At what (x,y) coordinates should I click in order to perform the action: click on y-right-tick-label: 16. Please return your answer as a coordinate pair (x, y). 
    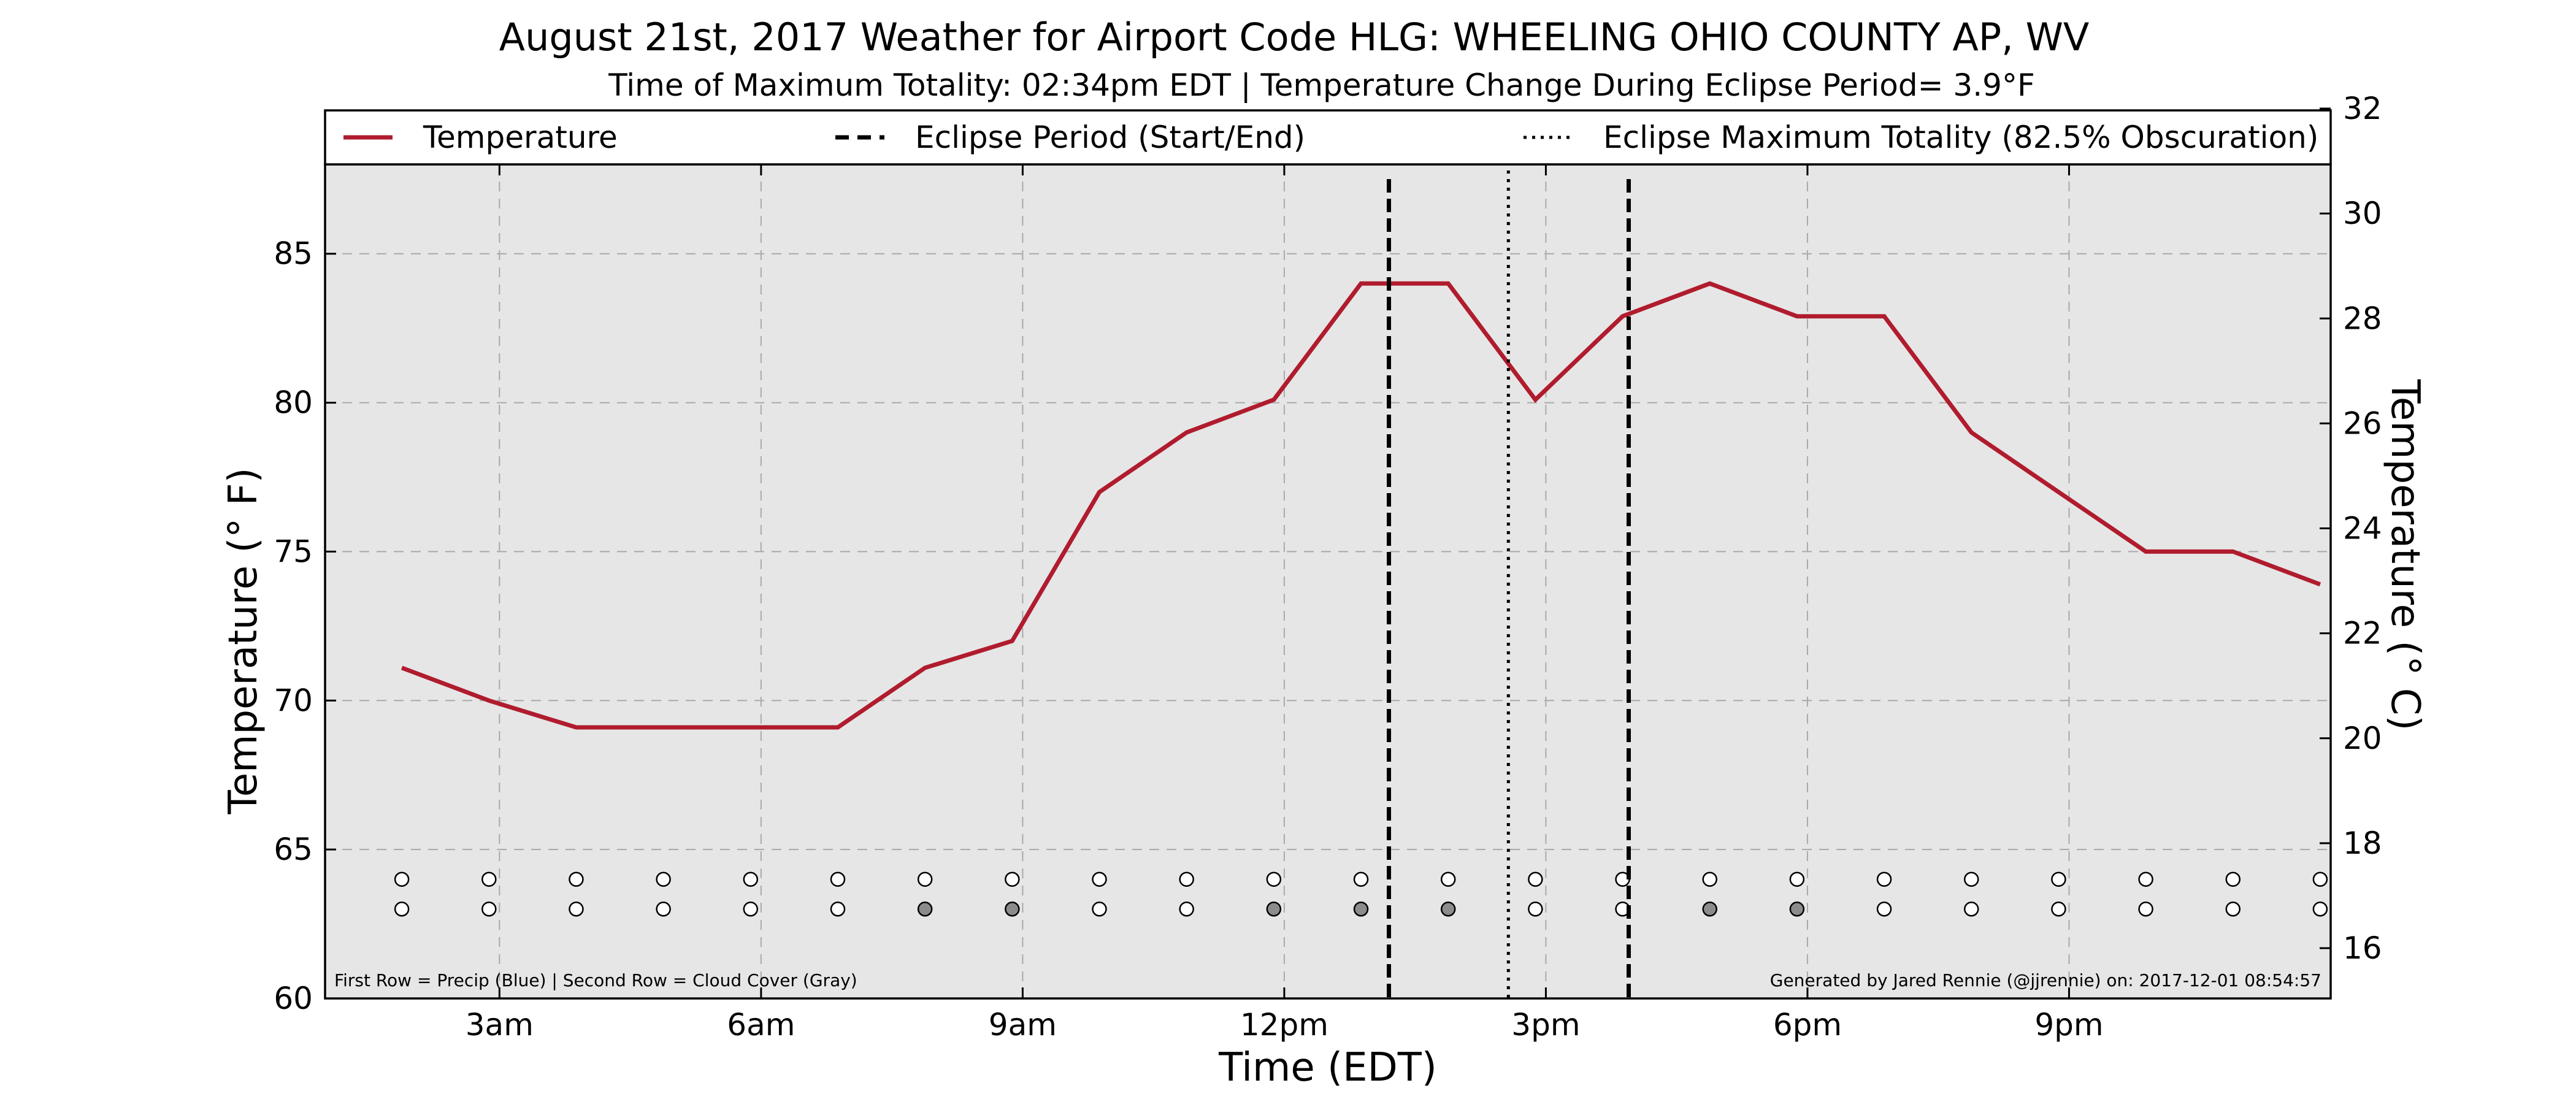
    Looking at the image, I should click on (2362, 948).